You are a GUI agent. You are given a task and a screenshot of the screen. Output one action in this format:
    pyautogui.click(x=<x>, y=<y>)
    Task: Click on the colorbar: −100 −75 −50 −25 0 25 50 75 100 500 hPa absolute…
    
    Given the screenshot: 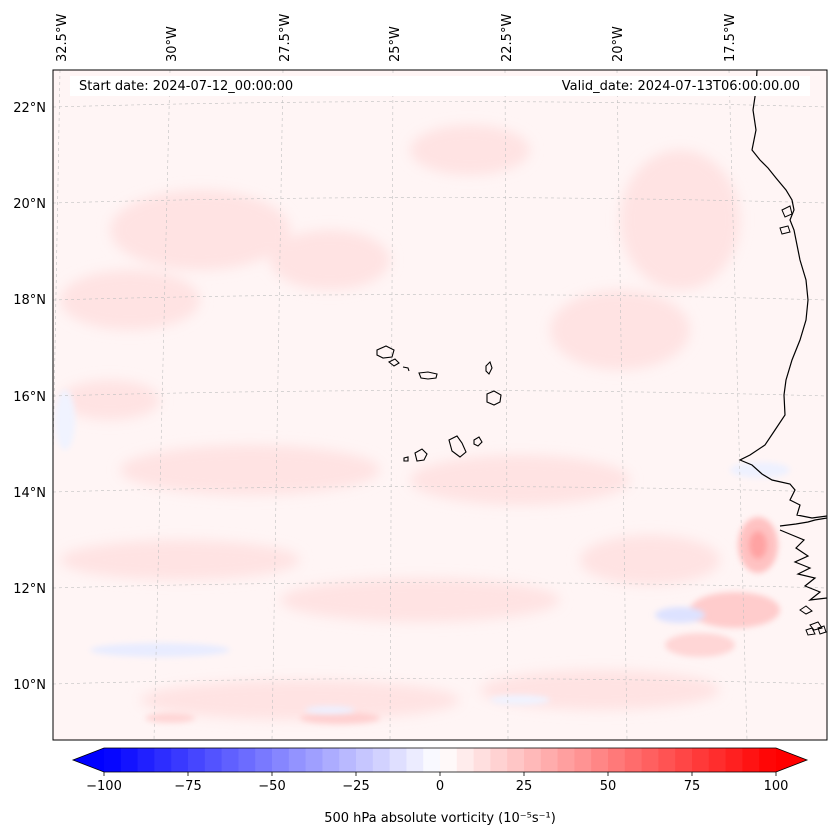 What is the action you would take?
    pyautogui.click(x=440, y=786)
    